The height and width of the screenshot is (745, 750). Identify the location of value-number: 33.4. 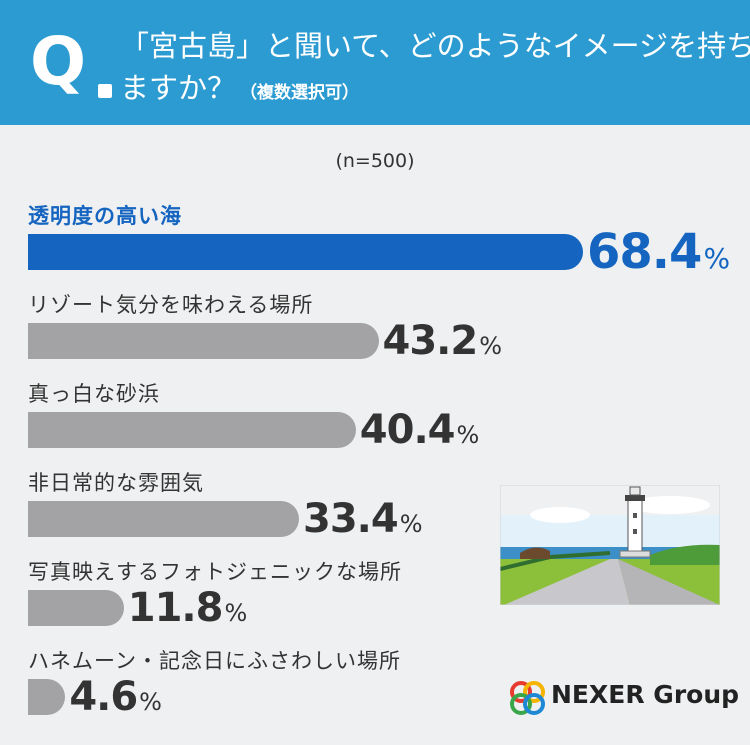
(351, 519).